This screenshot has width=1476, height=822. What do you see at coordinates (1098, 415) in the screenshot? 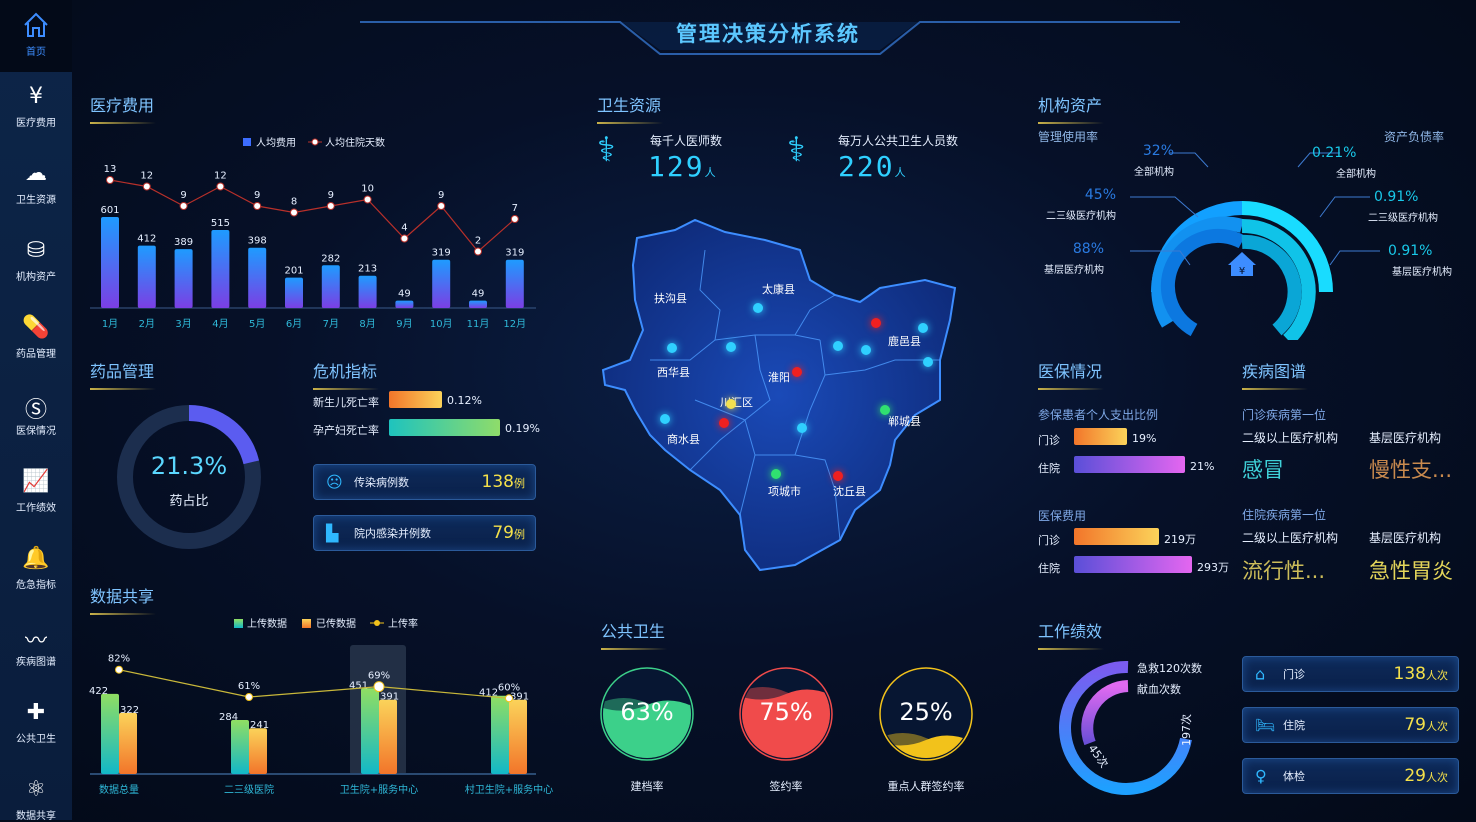
I see `insurance-ratio-title: 参保患者个人支出比例` at bounding box center [1098, 415].